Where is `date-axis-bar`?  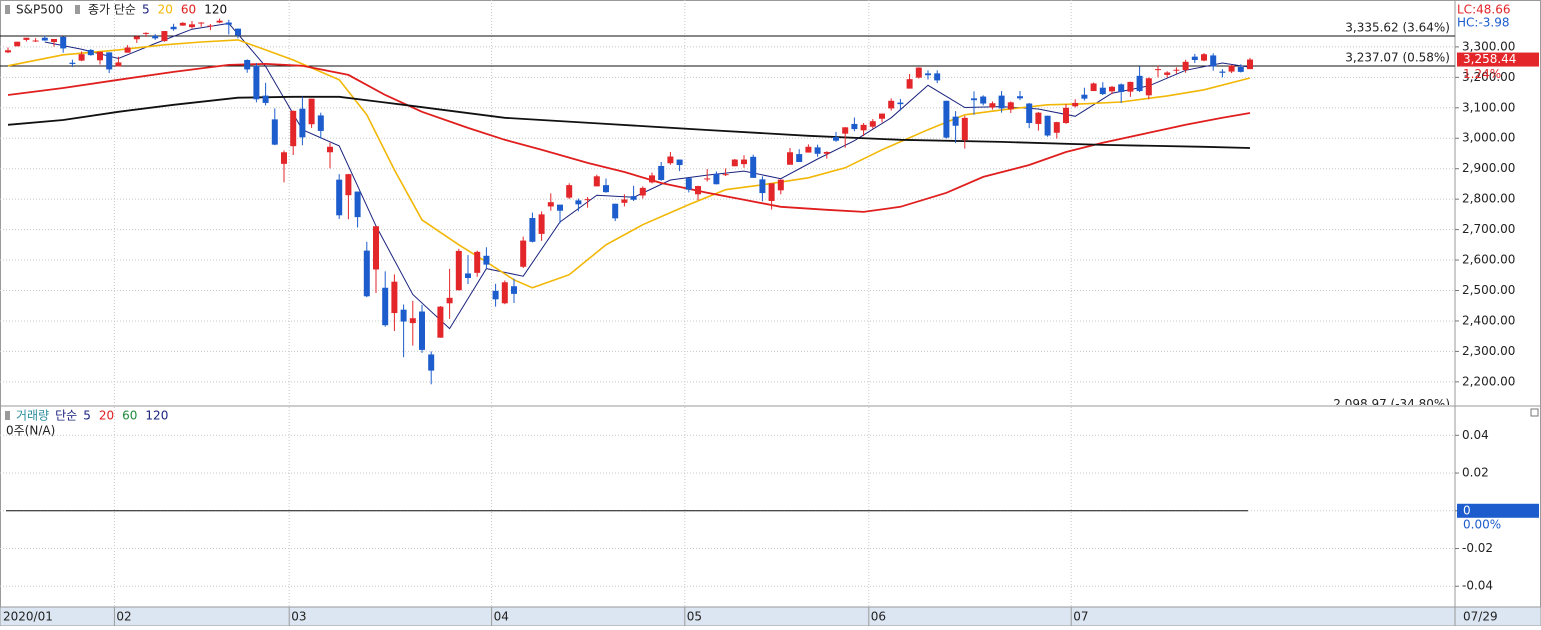 date-axis-bar is located at coordinates (770, 616).